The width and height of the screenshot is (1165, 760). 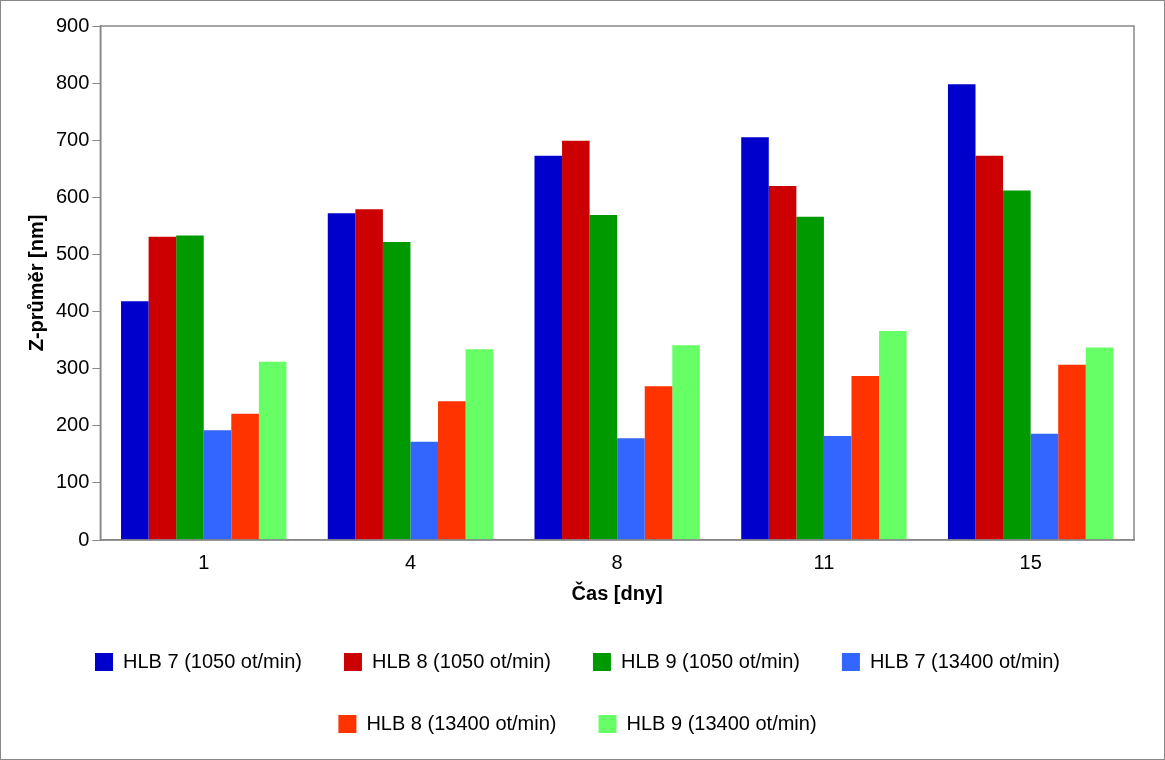 I want to click on x-tick-label: 11, so click(x=824, y=561).